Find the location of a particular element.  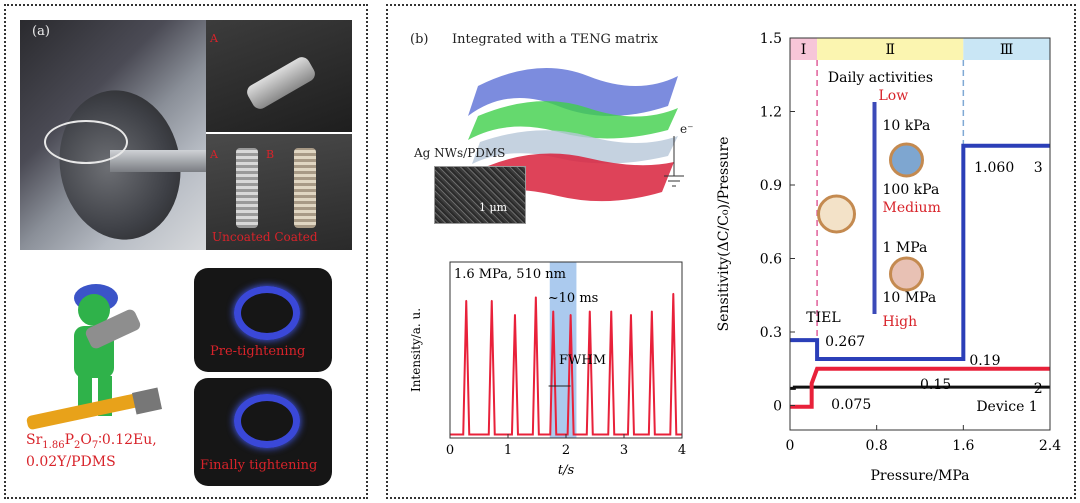

fwhm-label: FWHM is located at coordinates (582, 360).